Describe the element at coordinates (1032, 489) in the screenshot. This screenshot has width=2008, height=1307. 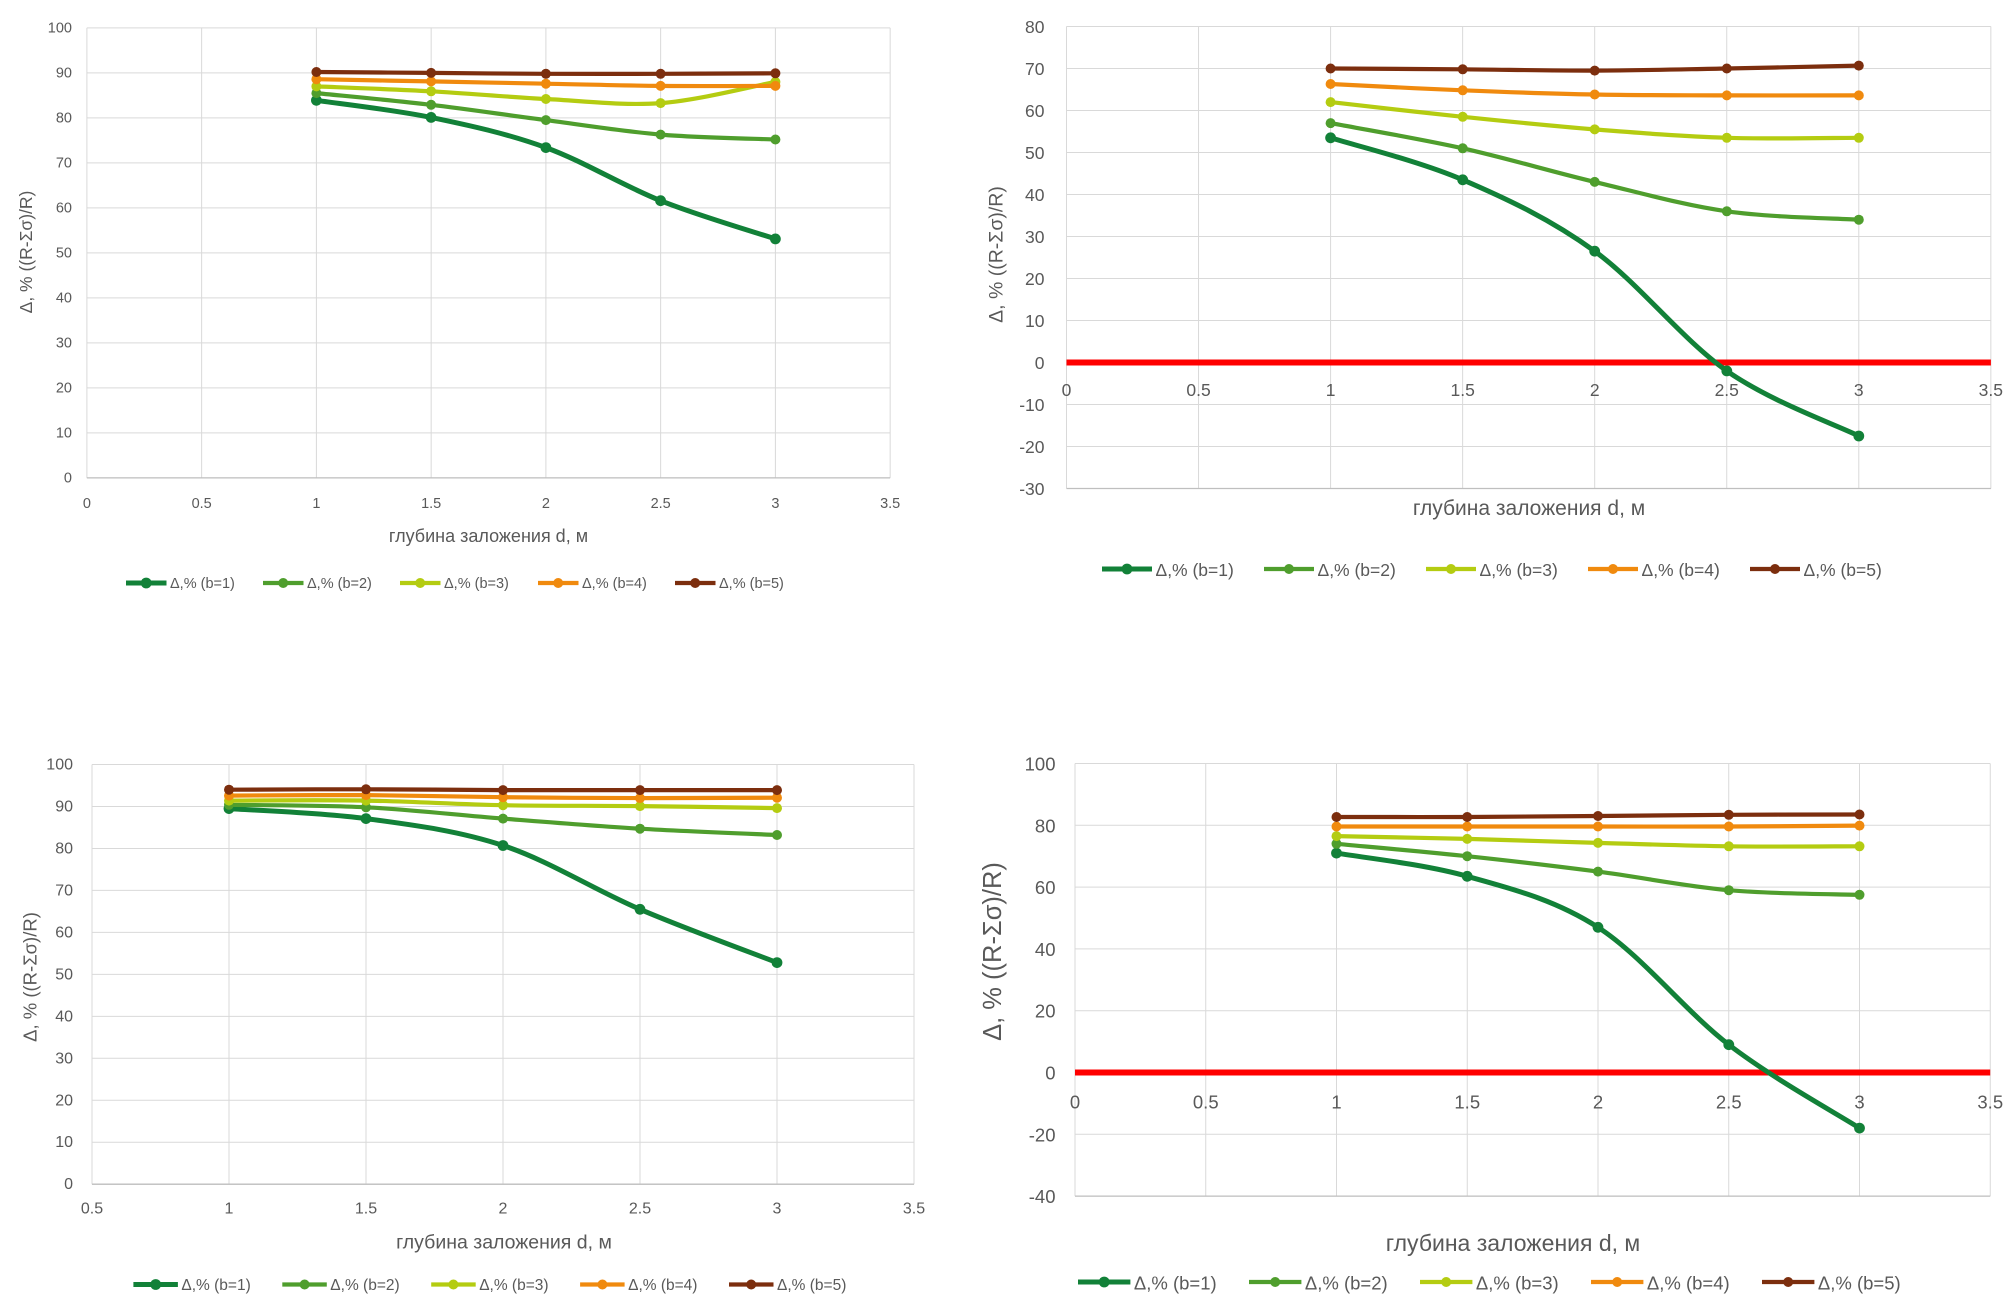
I see `svg-text: -30` at that location.